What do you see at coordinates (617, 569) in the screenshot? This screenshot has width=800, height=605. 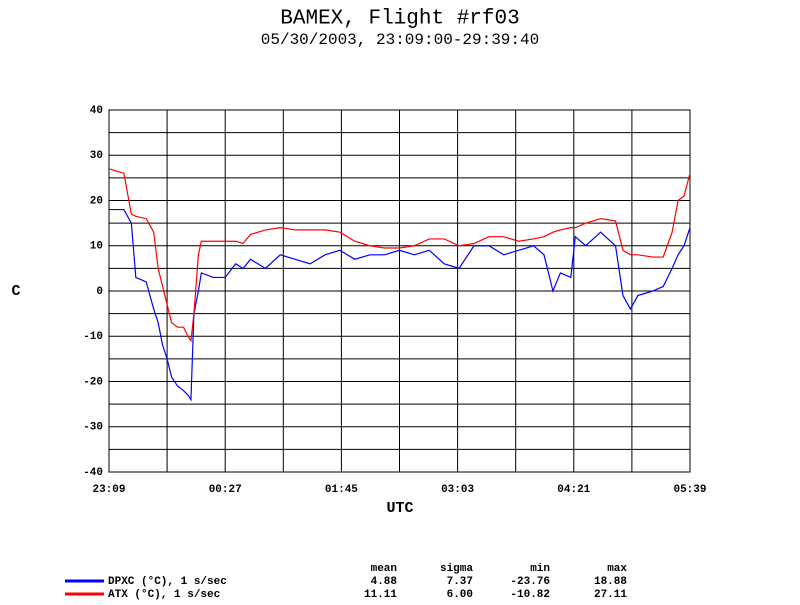 I see `stats-header: max` at bounding box center [617, 569].